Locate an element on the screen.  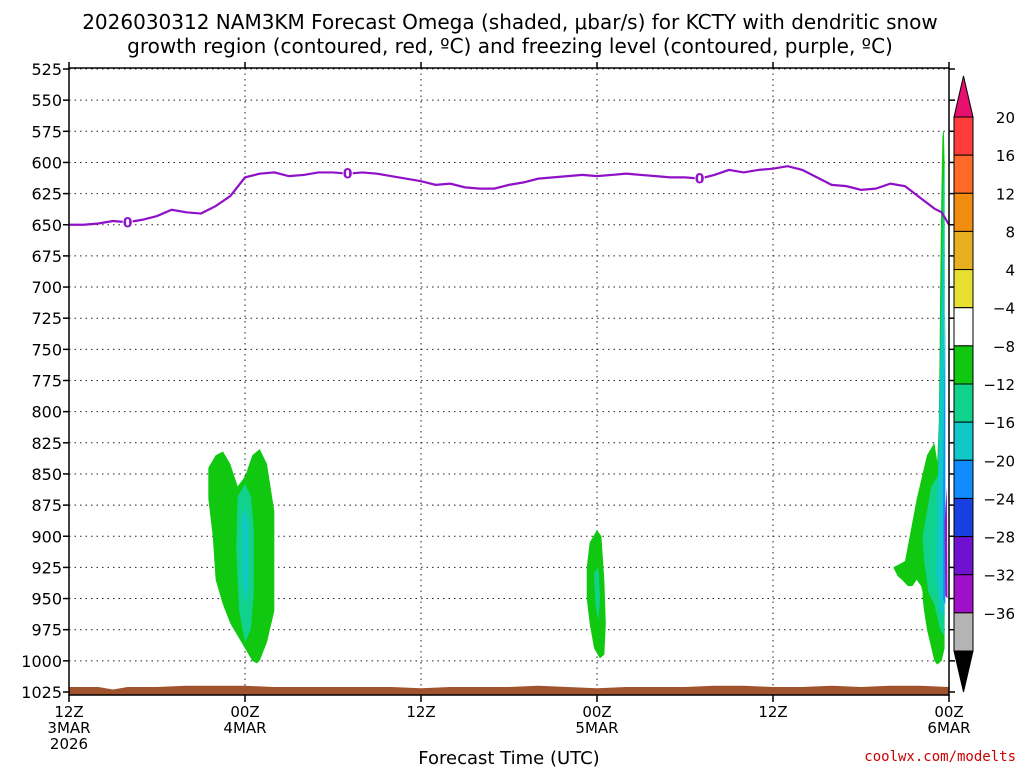
colorbar-label: −8 is located at coordinates (1004, 347).